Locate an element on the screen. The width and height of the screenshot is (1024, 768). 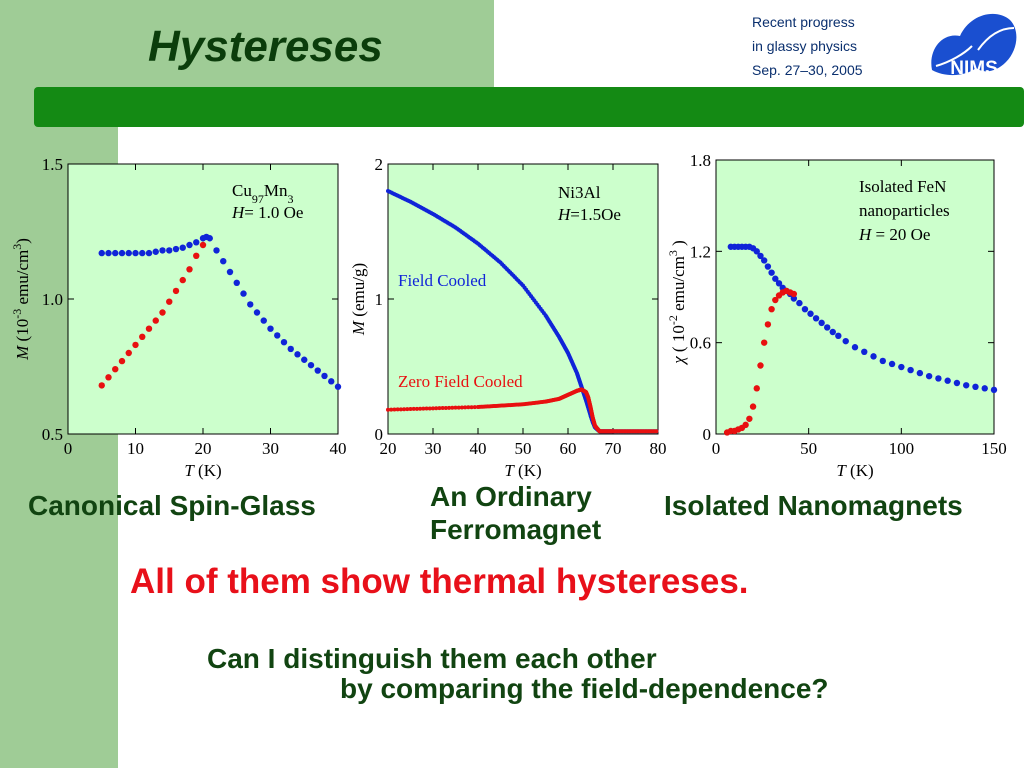
y-tick-label: 0.5 is located at coordinates (52, 434).